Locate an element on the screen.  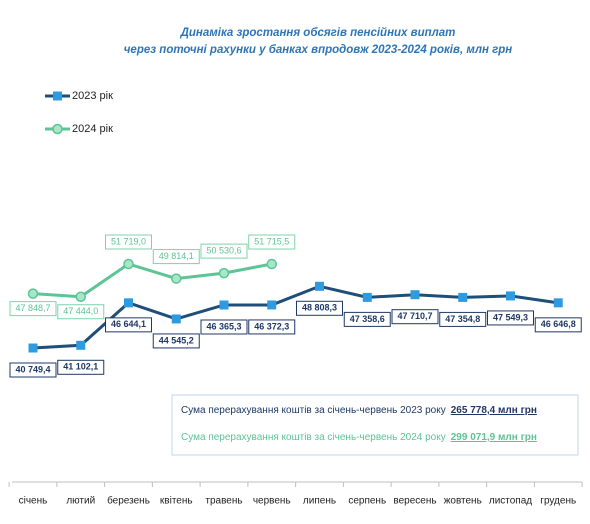
x-tick-label: вересень is located at coordinates (414, 501).